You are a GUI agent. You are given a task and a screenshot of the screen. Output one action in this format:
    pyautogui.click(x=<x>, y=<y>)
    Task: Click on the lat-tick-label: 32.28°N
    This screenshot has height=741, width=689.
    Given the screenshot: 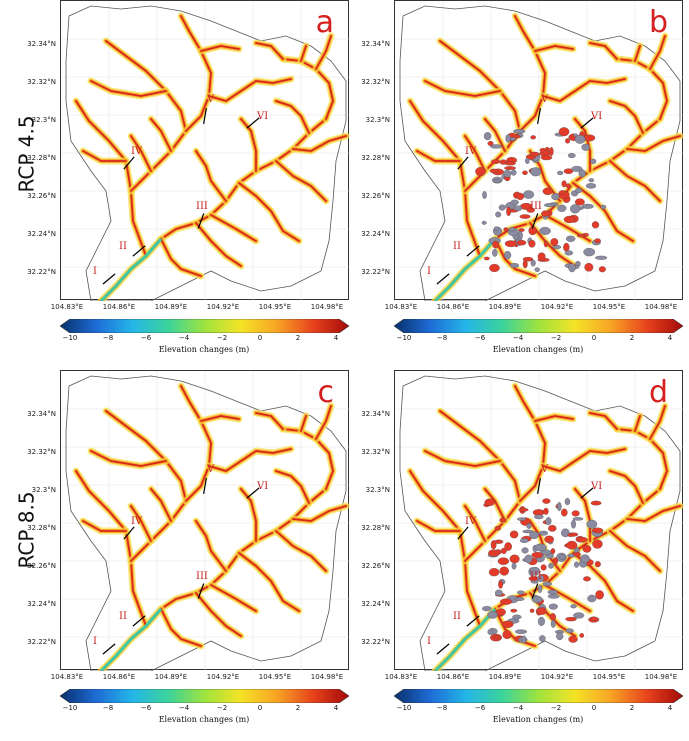 What is the action you would take?
    pyautogui.click(x=41, y=158)
    